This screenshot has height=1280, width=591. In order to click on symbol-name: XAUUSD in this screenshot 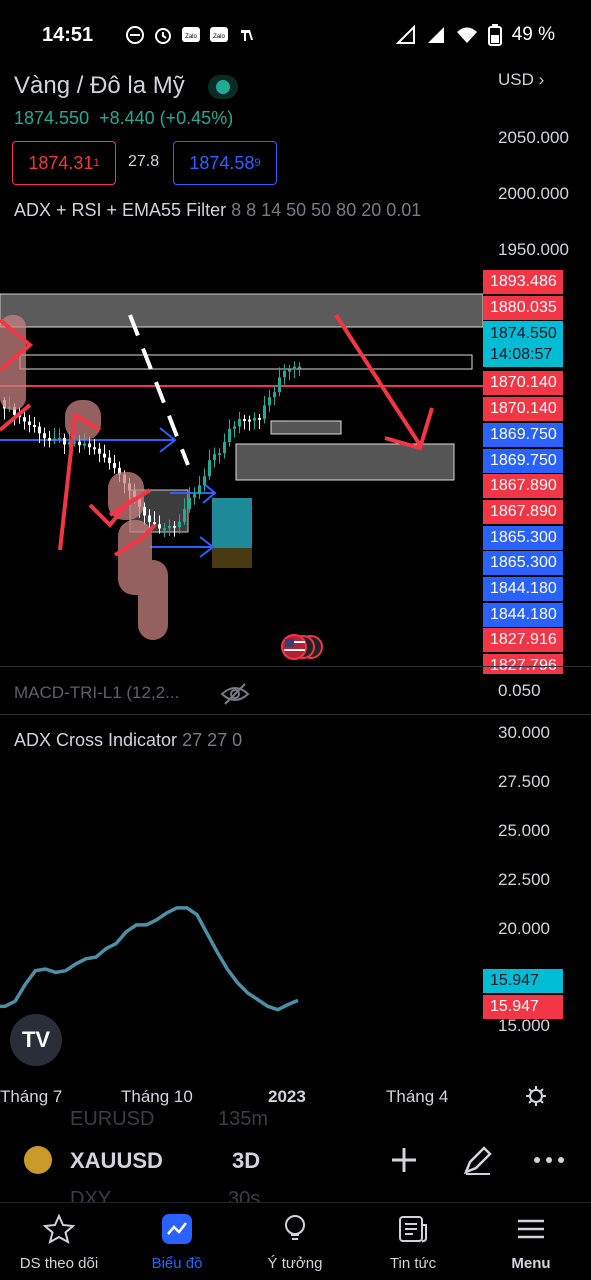, I will do `click(116, 1161)`.